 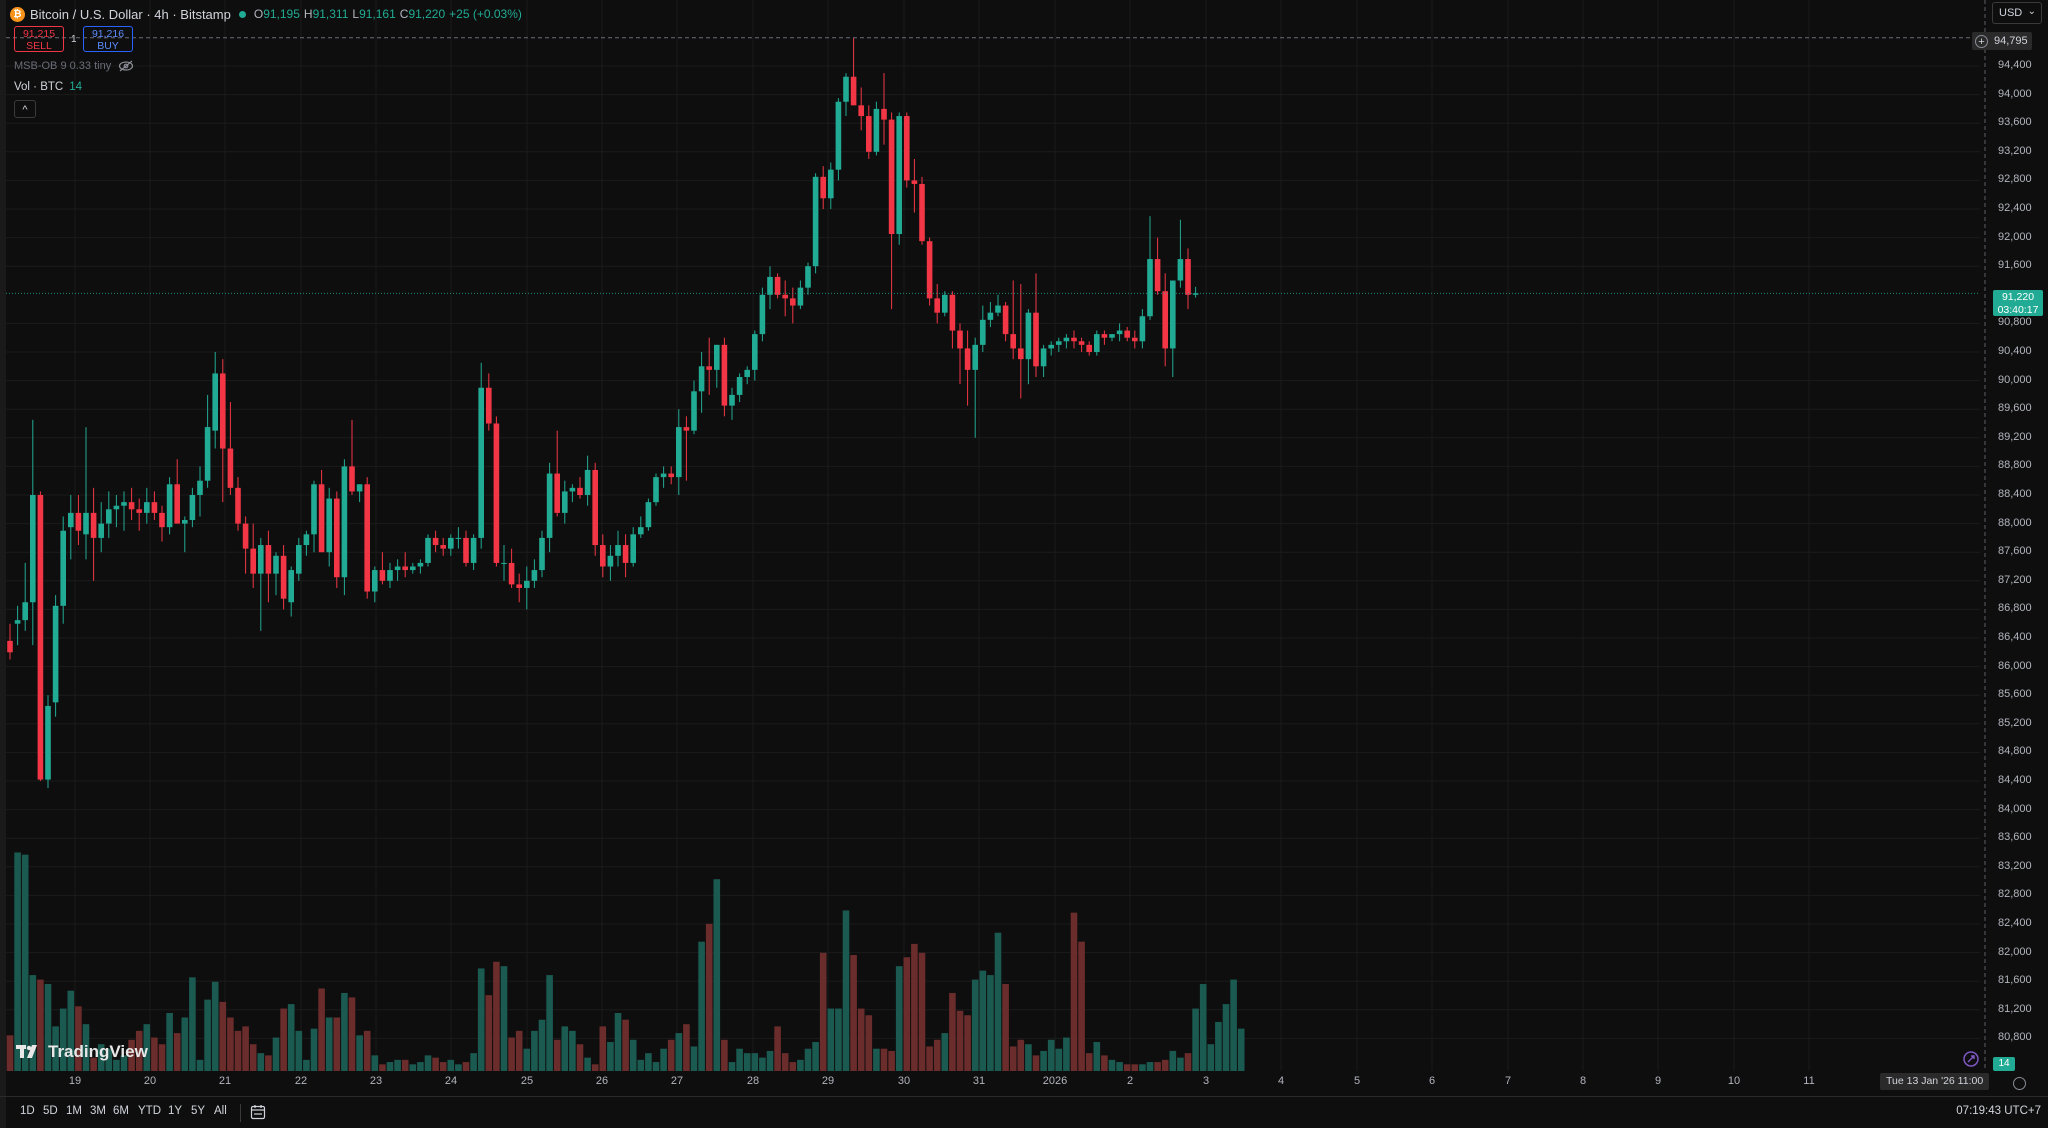 What do you see at coordinates (26, 1051) in the screenshot?
I see `tradingview-logo-icon` at bounding box center [26, 1051].